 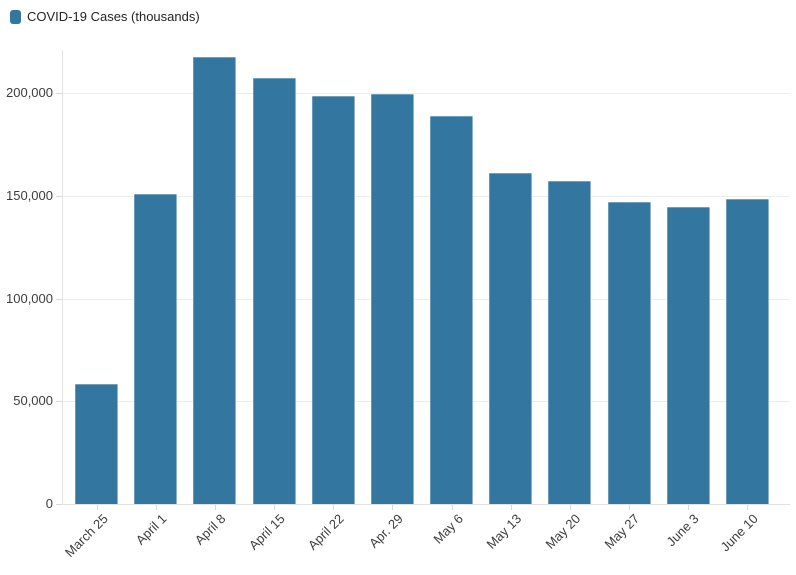 What do you see at coordinates (325, 532) in the screenshot?
I see `x-tick-label: April 22` at bounding box center [325, 532].